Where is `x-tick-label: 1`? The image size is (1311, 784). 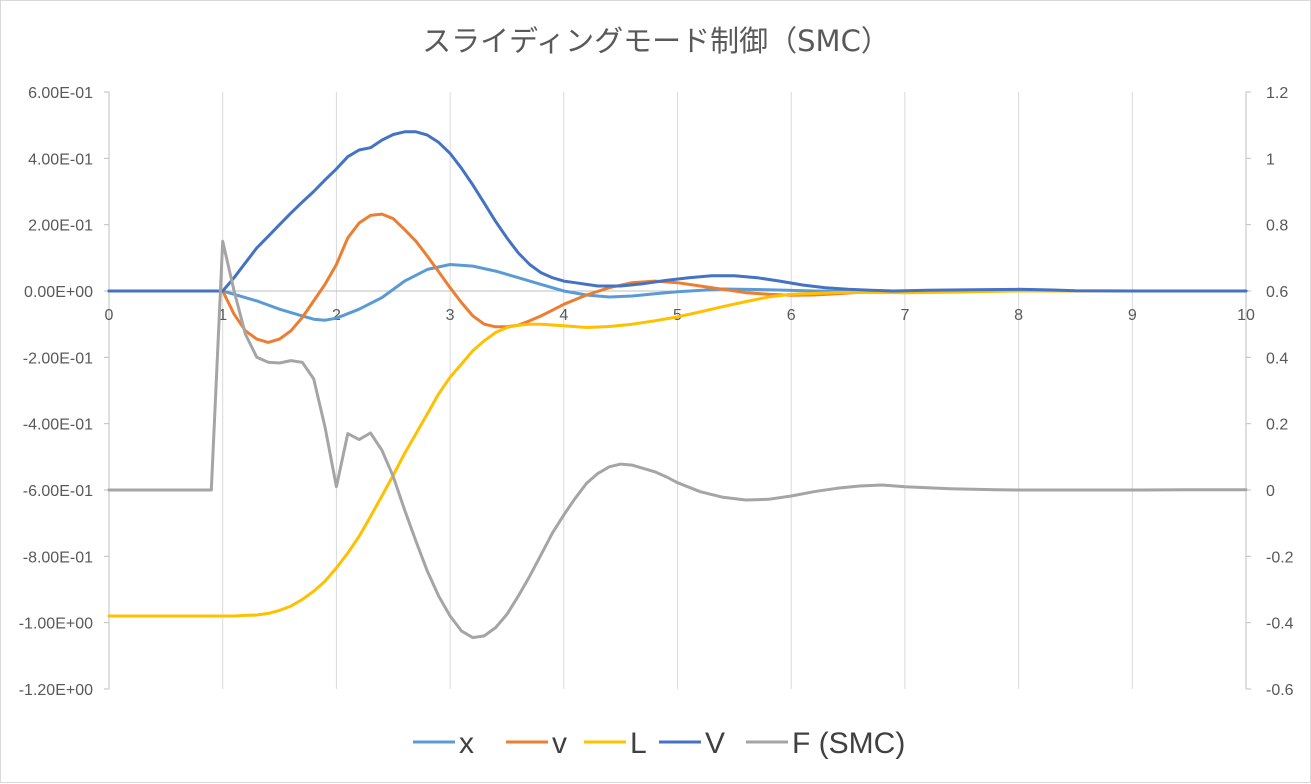 x-tick-label: 1 is located at coordinates (222, 315).